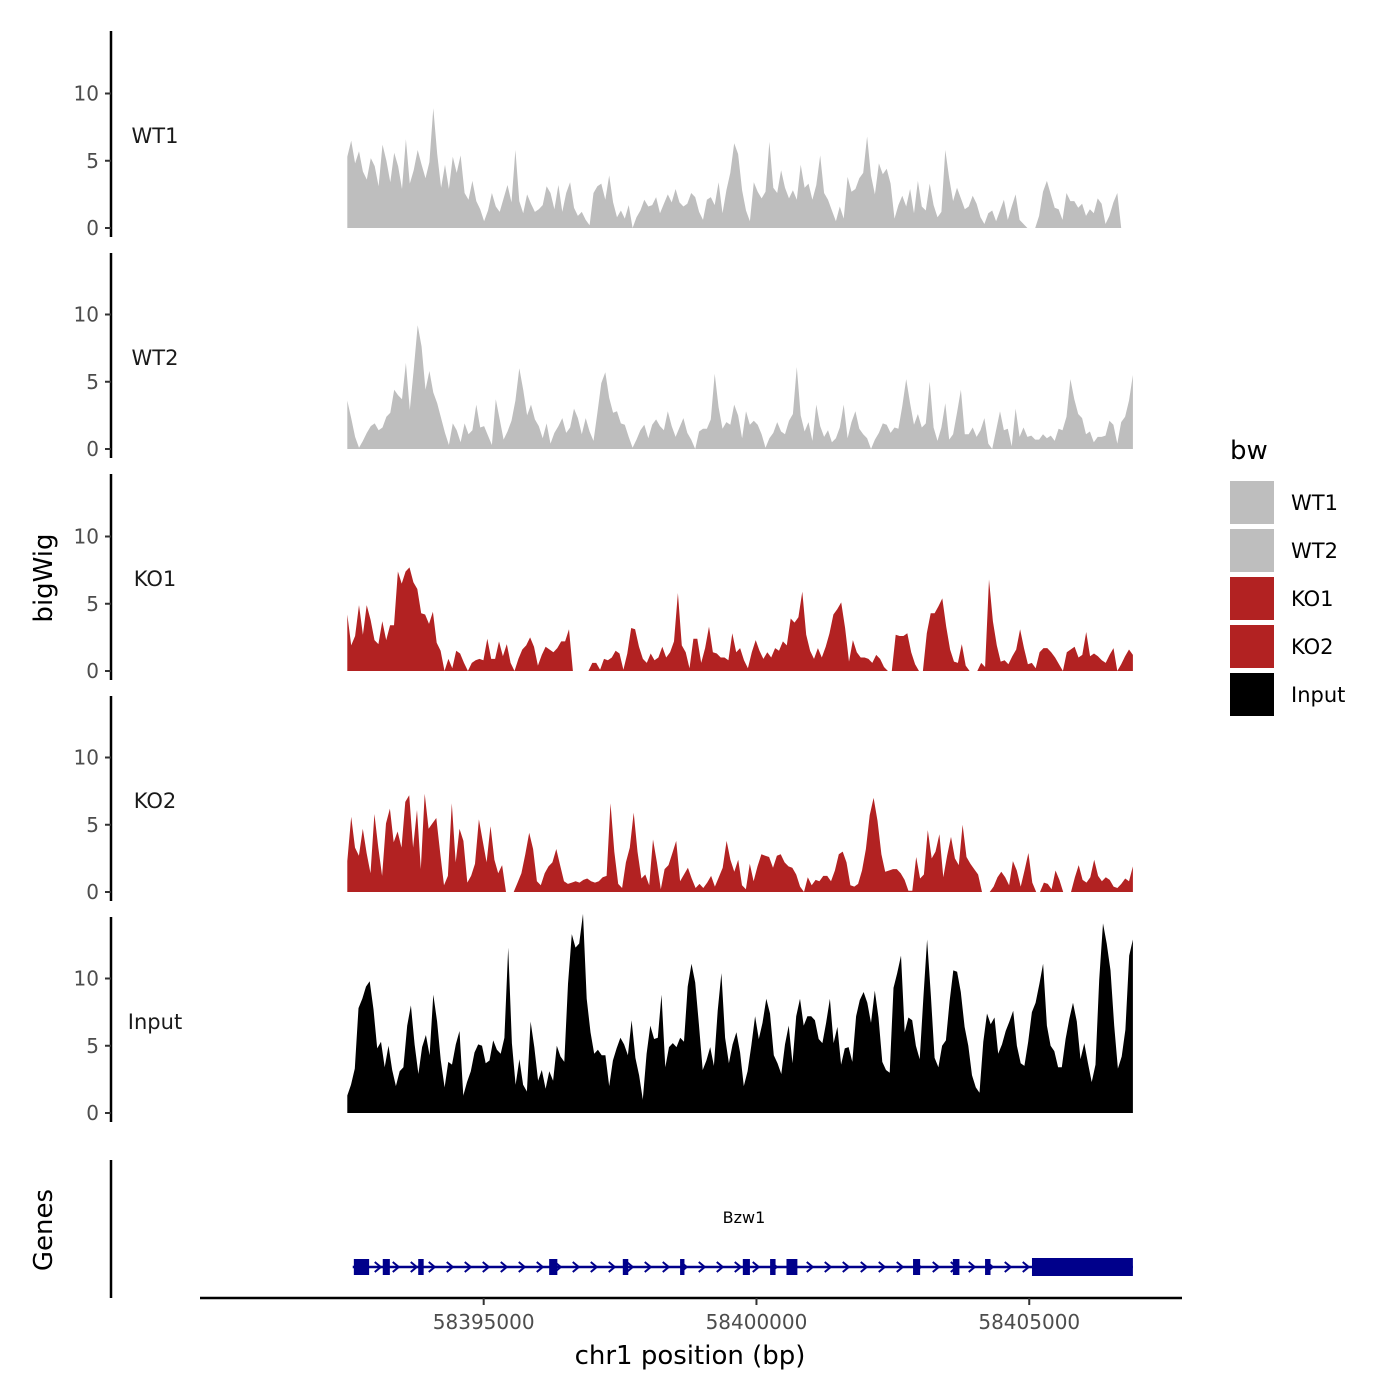 The image size is (1400, 1400). What do you see at coordinates (740, 619) in the screenshot?
I see `signal-area-ko1` at bounding box center [740, 619].